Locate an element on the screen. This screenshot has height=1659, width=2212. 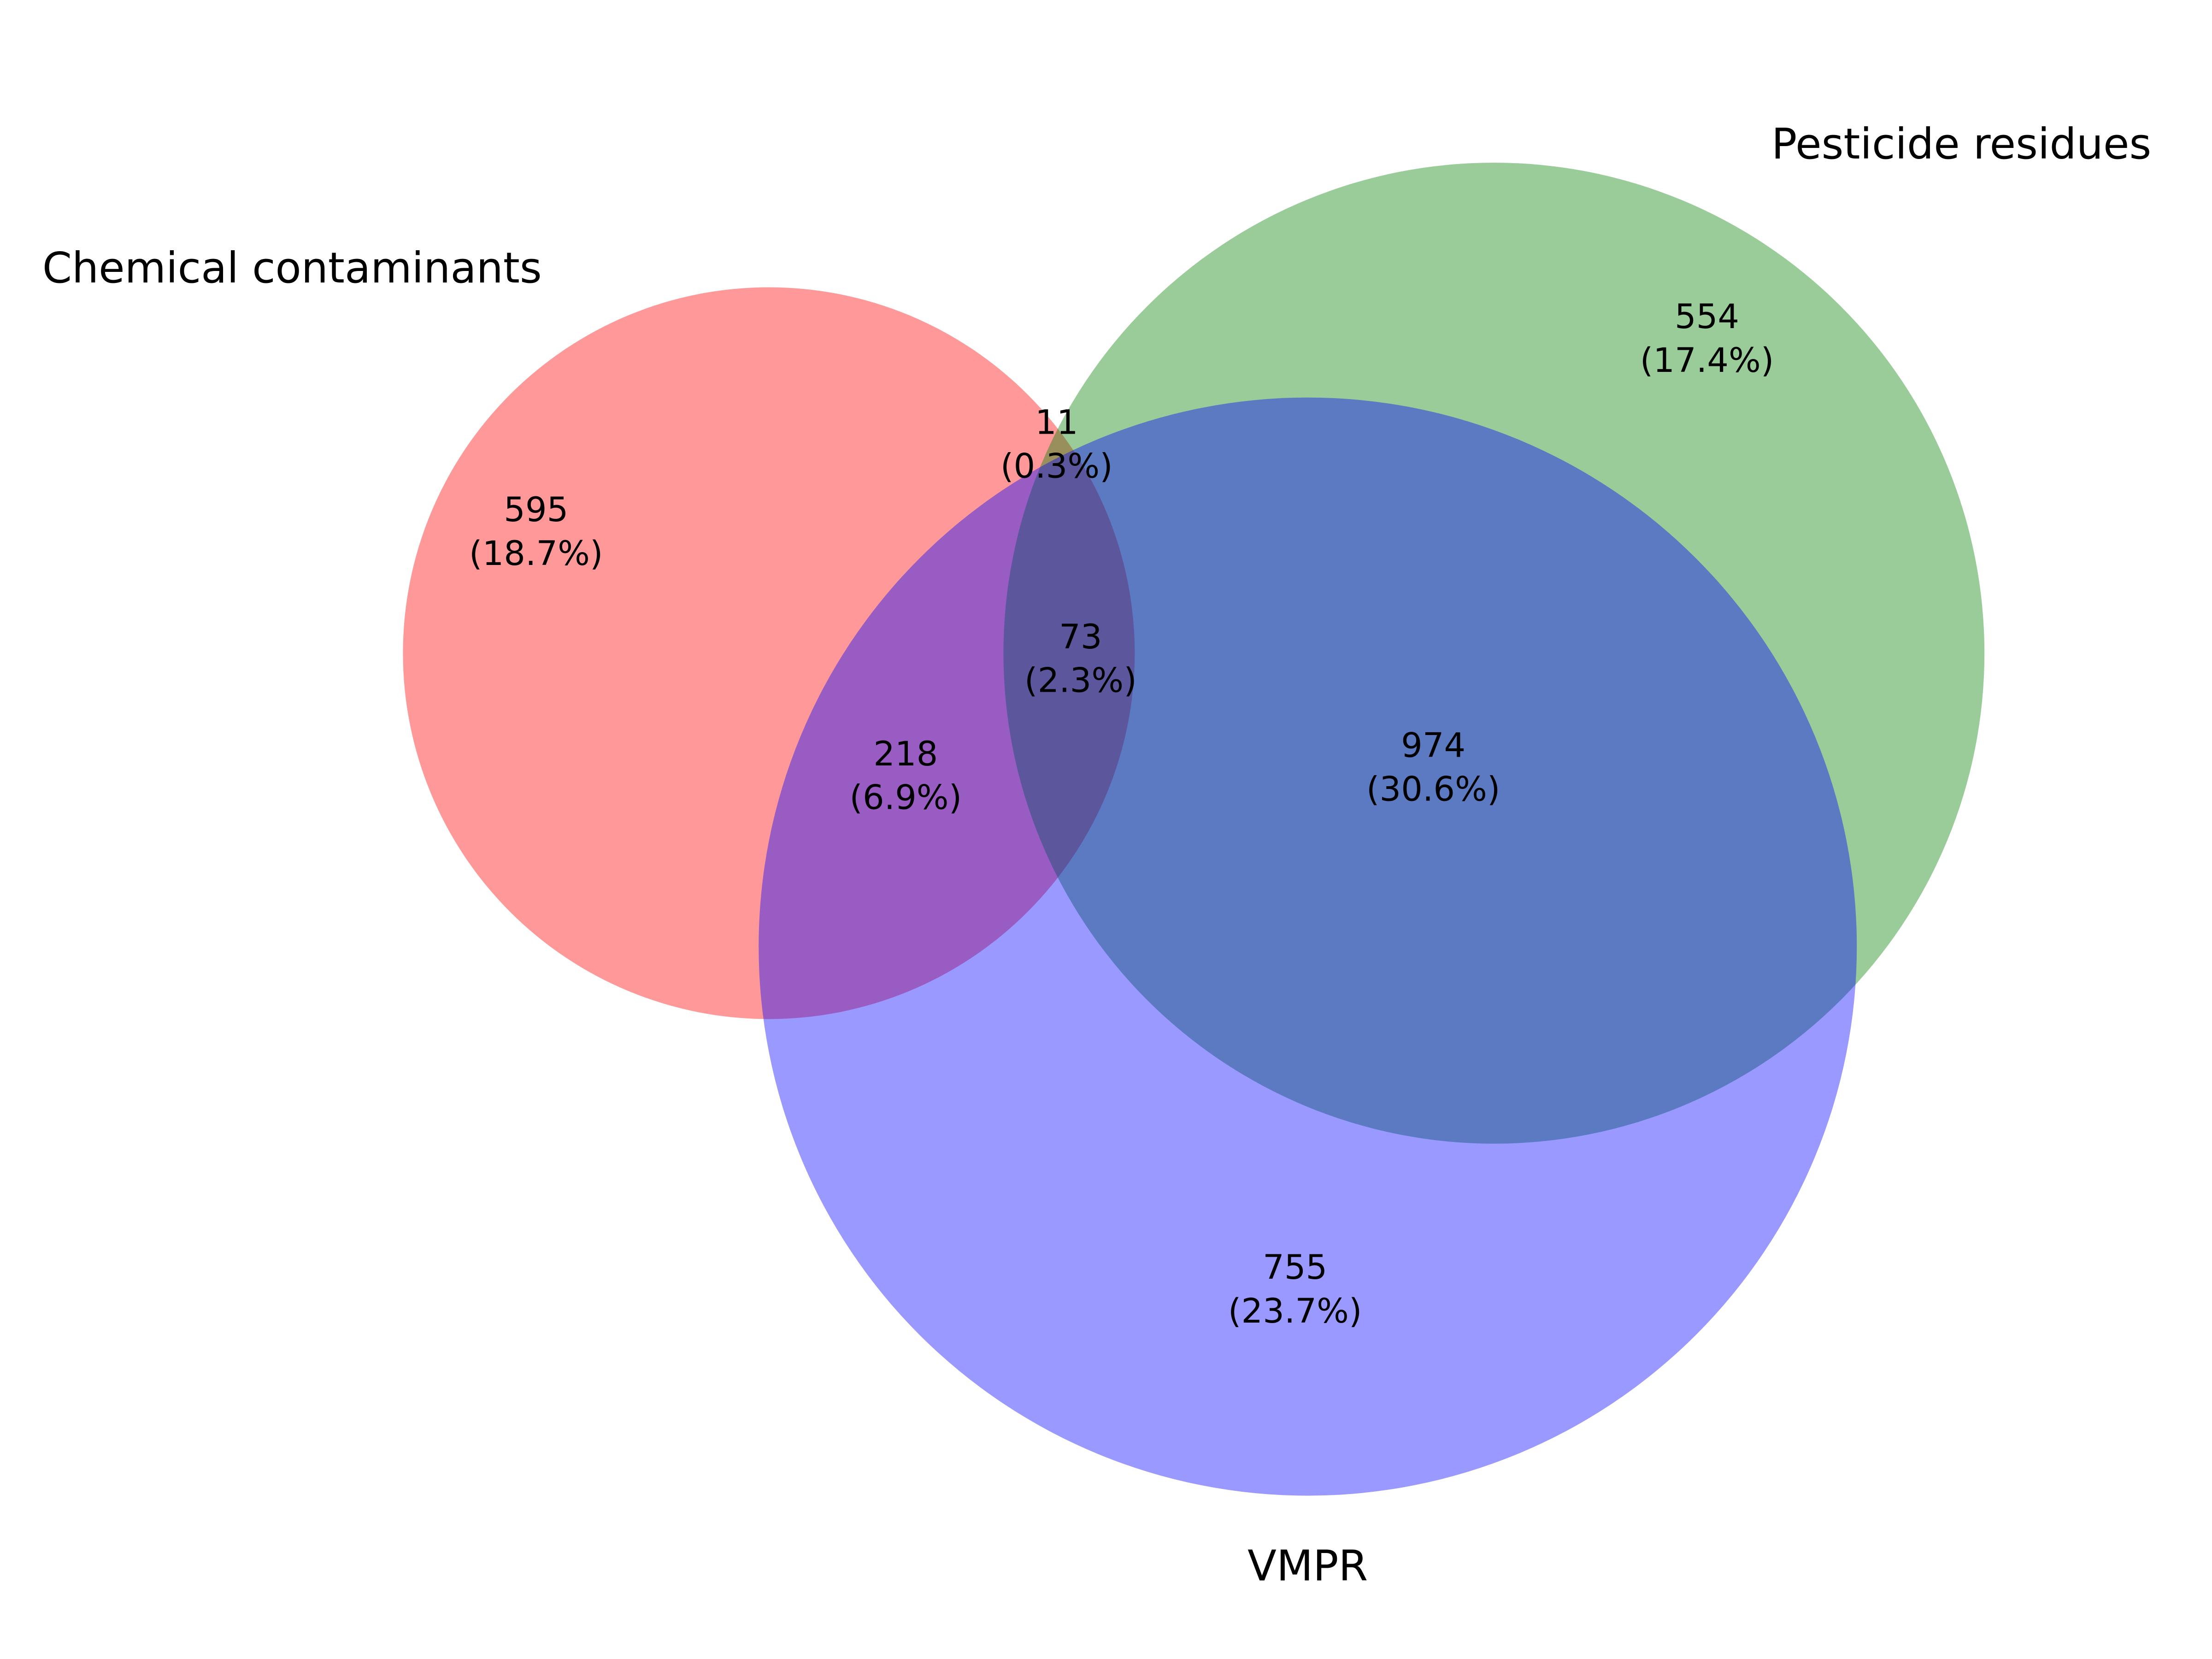
region-percent: (30.6%) is located at coordinates (1433, 789).